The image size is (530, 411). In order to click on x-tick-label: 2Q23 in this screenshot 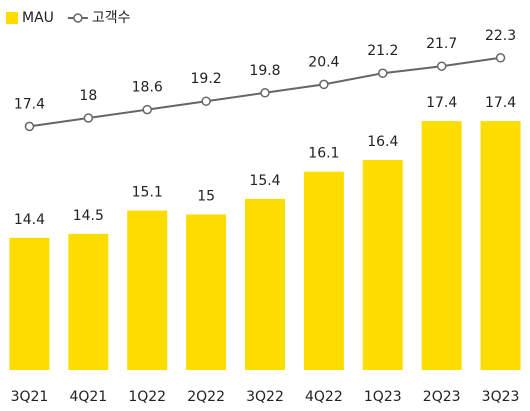, I will do `click(442, 397)`.